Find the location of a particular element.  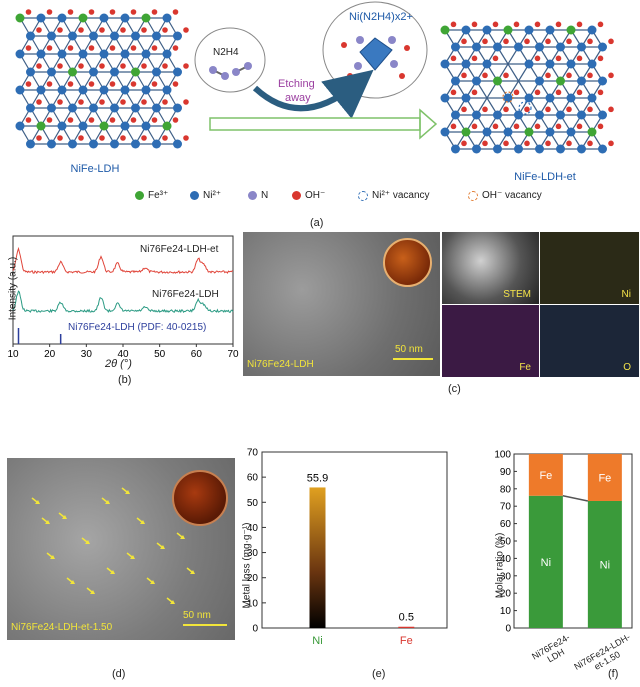

xrd-xtick: 20 is located at coordinates (50, 354).